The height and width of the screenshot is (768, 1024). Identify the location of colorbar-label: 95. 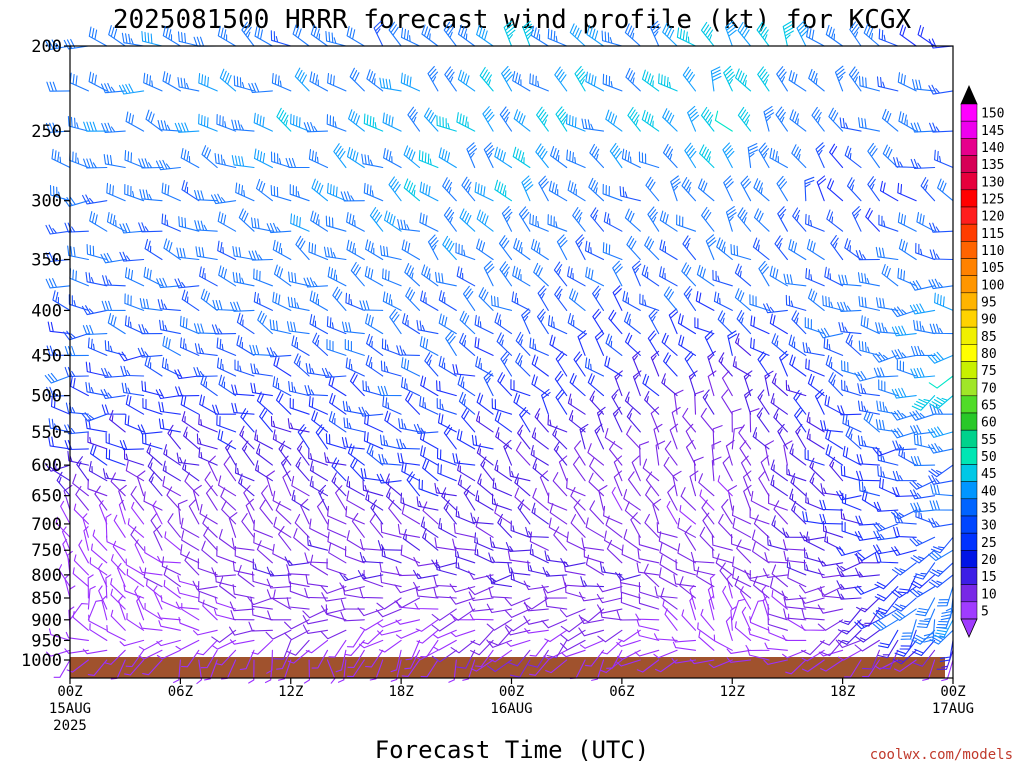
(989, 302).